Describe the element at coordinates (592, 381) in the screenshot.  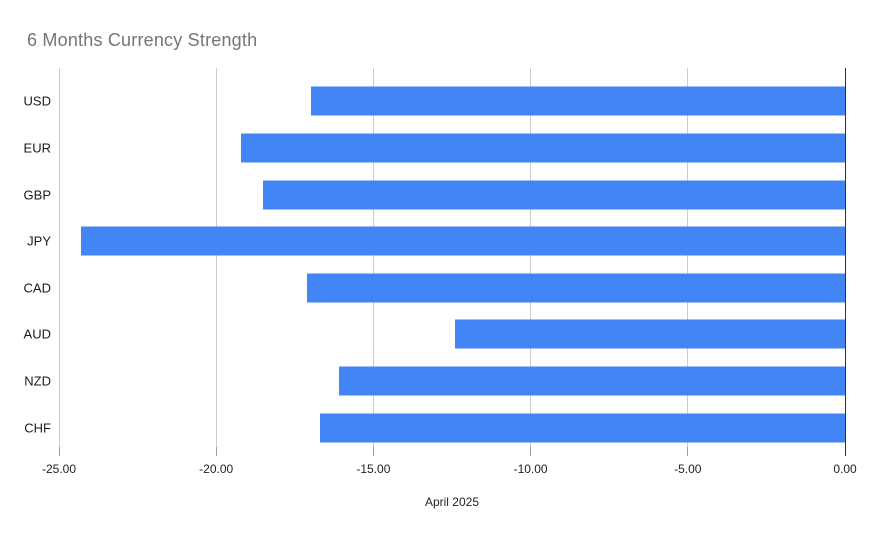
I see `bar-nzd` at that location.